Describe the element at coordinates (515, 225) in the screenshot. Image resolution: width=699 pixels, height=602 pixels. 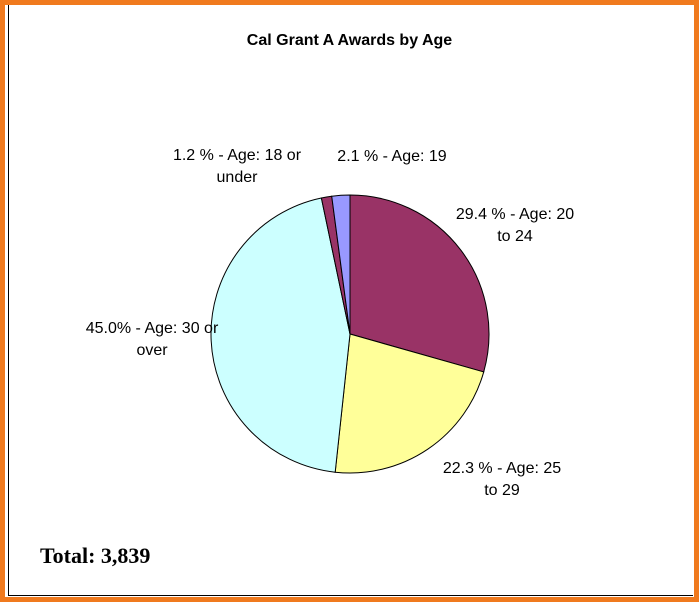
I see `slice-label: 29.4 % - Age: 20 to 24` at that location.